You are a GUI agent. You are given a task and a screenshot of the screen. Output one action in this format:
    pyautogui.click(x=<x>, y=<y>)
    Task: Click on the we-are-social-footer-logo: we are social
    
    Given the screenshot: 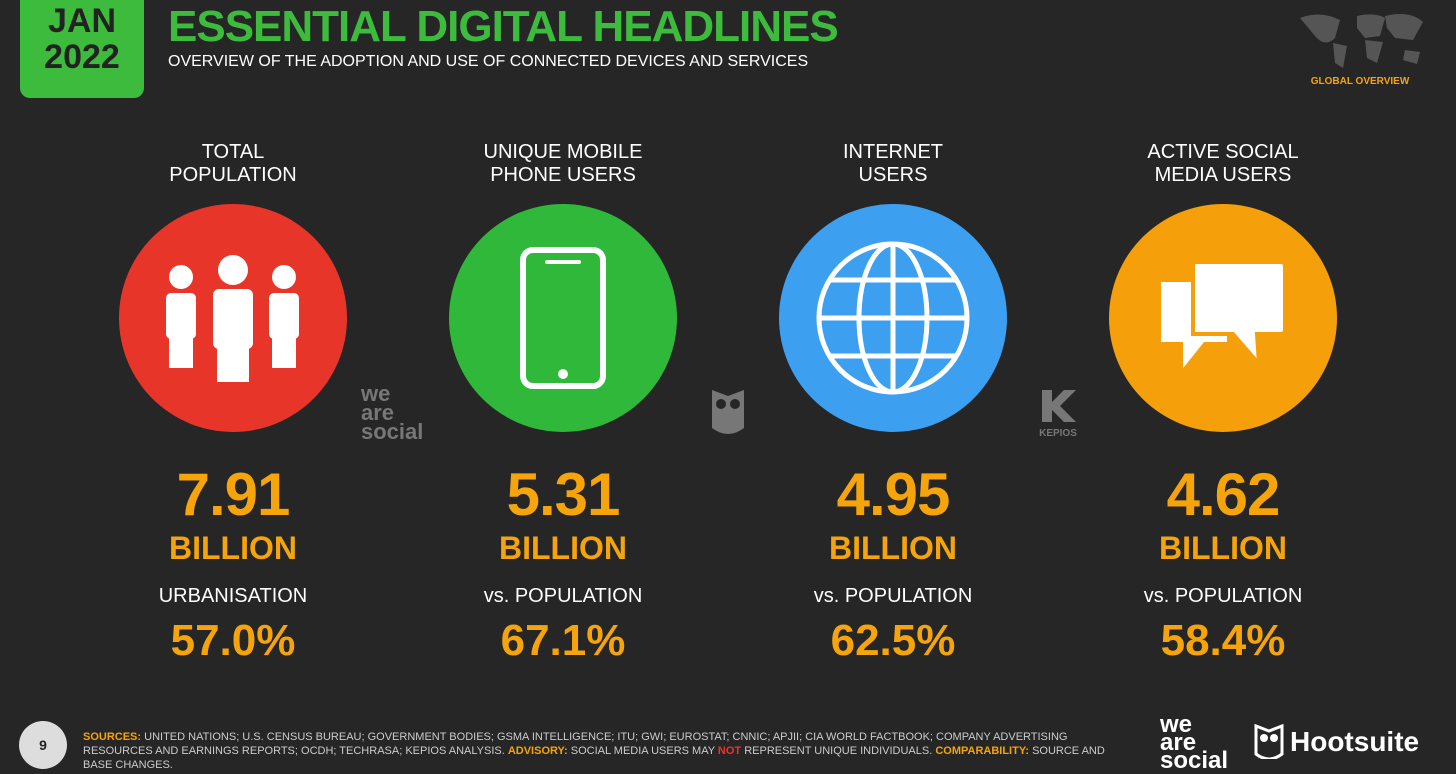 What is the action you would take?
    pyautogui.click(x=1194, y=742)
    